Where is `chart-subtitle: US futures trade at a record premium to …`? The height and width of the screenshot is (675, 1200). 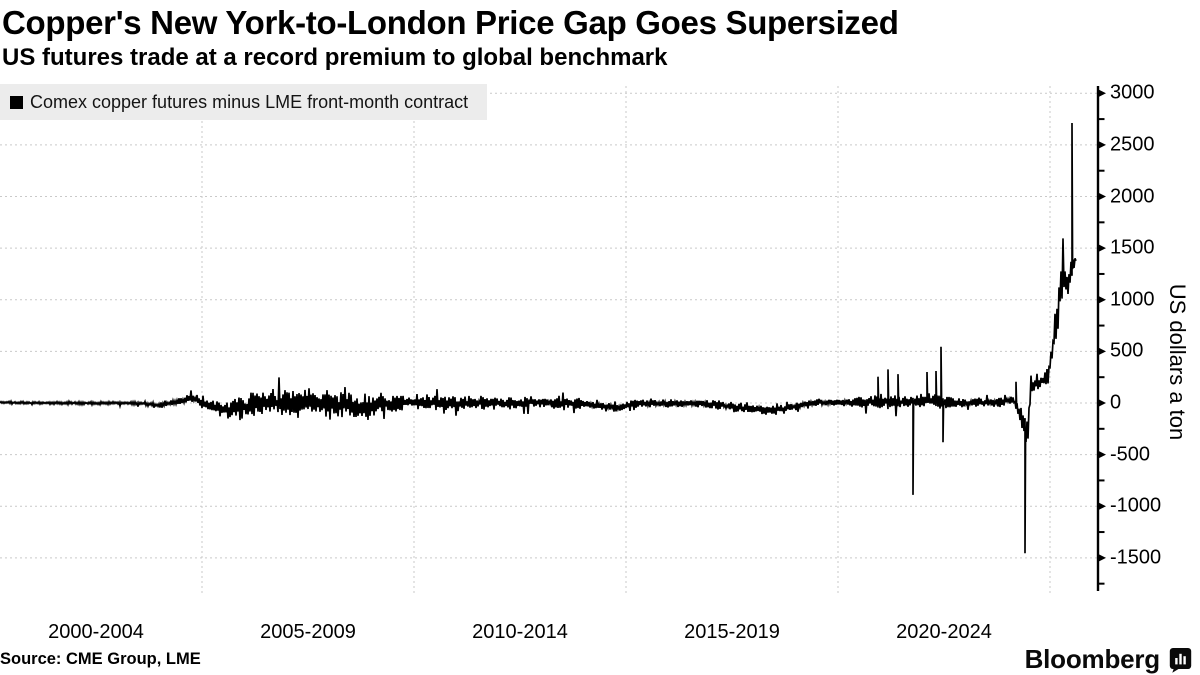 chart-subtitle: US futures trade at a record premium to … is located at coordinates (335, 57).